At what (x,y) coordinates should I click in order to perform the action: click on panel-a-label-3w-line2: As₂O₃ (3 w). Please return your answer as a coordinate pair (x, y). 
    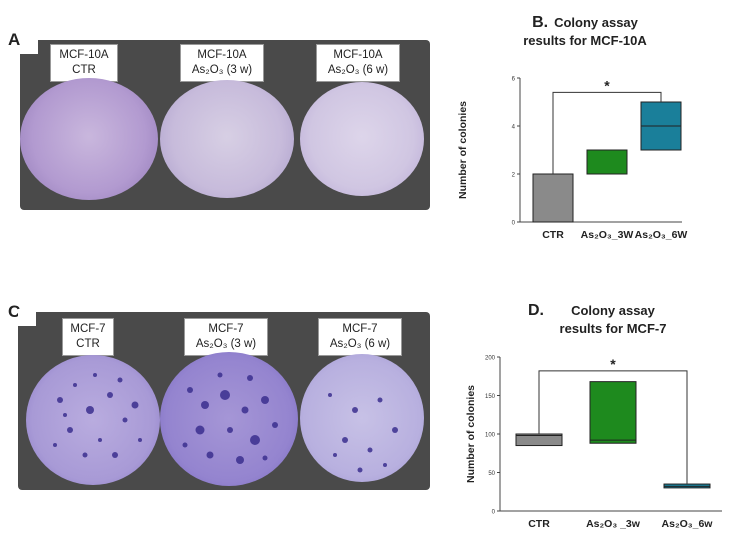
    Looking at the image, I should click on (222, 70).